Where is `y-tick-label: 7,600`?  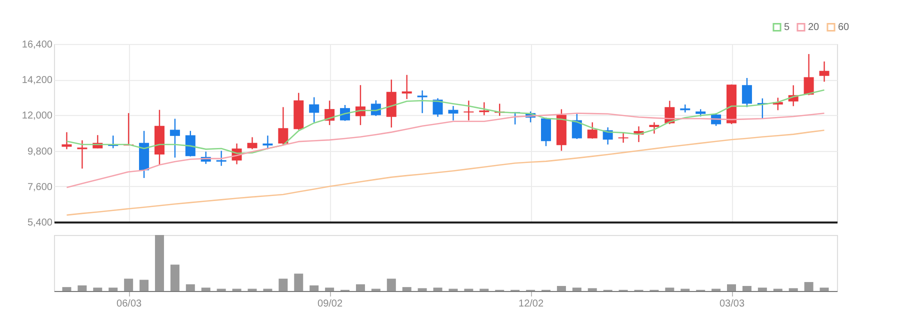 y-tick-label: 7,600 is located at coordinates (40, 187).